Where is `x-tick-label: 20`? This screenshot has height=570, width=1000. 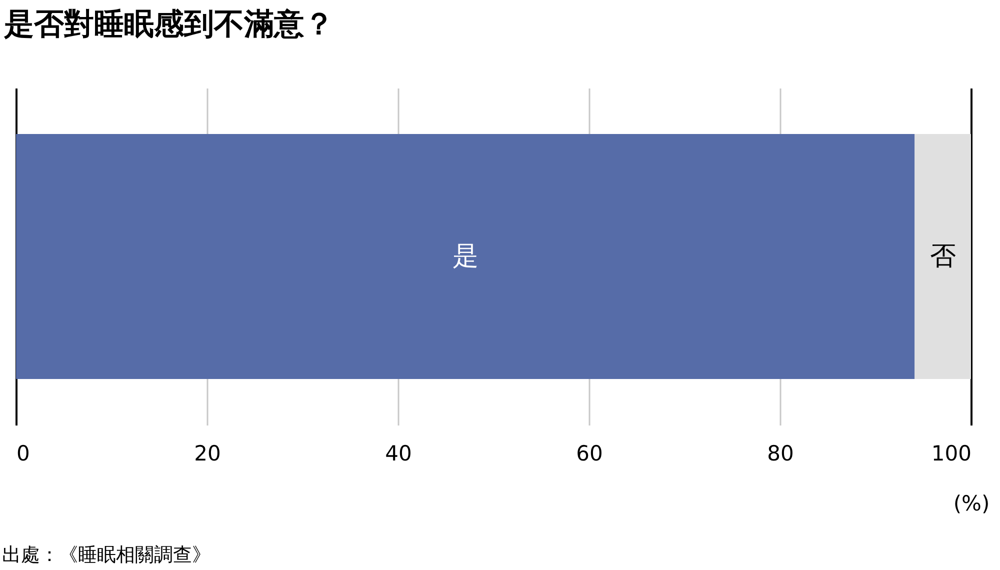
x-tick-label: 20 is located at coordinates (207, 454).